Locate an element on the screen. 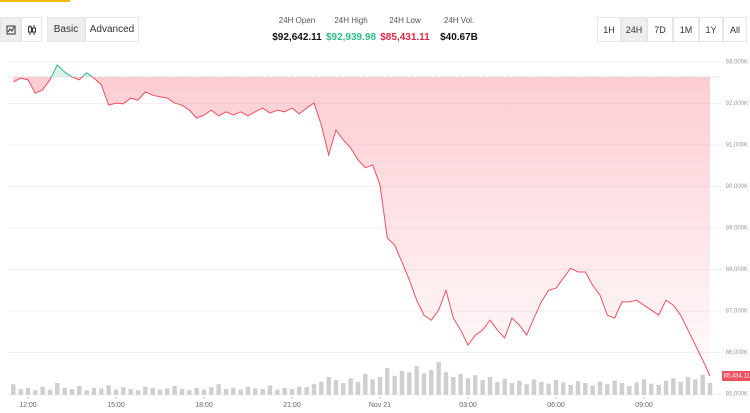  y-tick-label: 89,000K is located at coordinates (737, 229).